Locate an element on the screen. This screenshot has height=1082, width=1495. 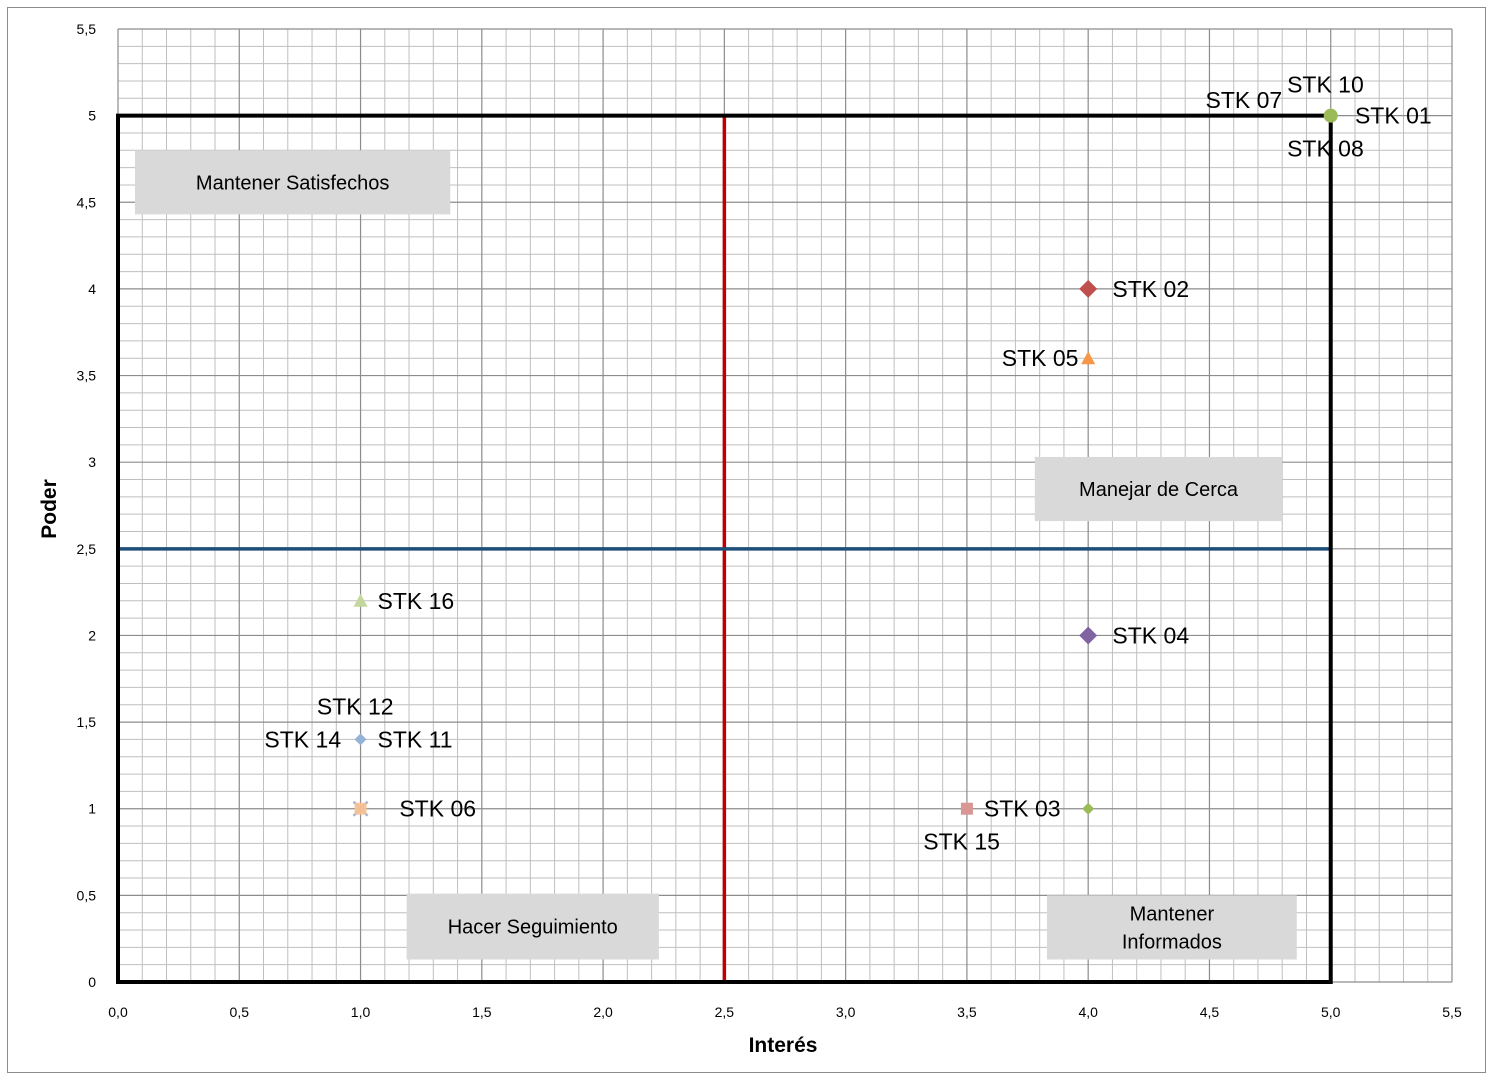
x-axis-title: Interés is located at coordinates (783, 1045).